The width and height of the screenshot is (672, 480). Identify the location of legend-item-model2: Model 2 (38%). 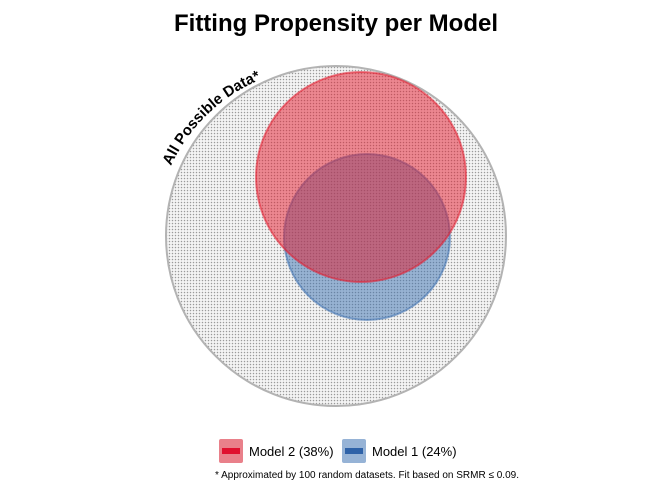
(276, 451).